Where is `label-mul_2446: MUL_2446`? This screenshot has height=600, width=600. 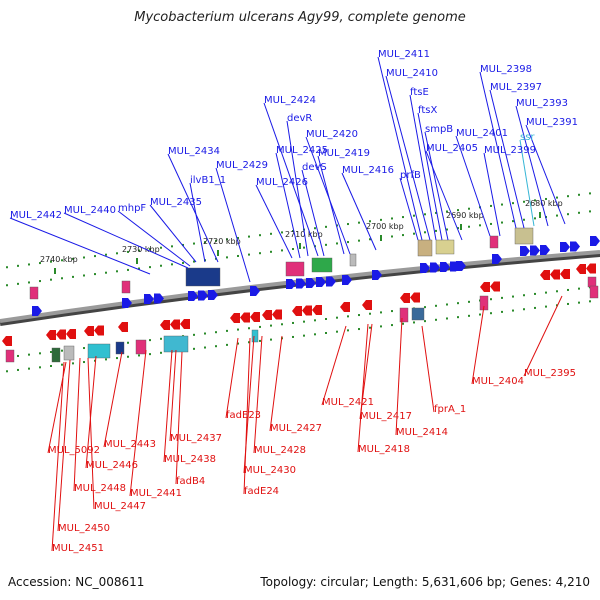
label-mul_2446: MUL_2446 is located at coordinates (112, 465).